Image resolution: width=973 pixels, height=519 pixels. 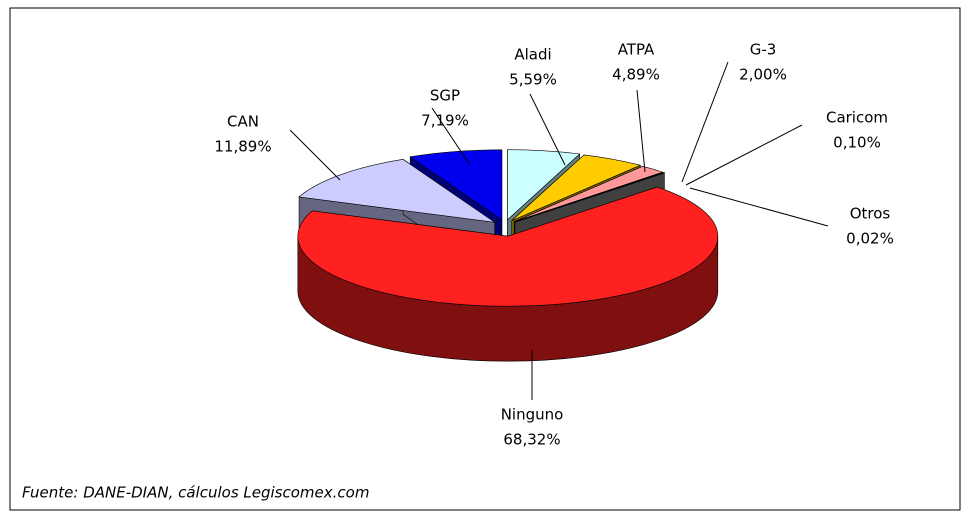 What do you see at coordinates (532, 55) in the screenshot?
I see `slice-label: Aladi` at bounding box center [532, 55].